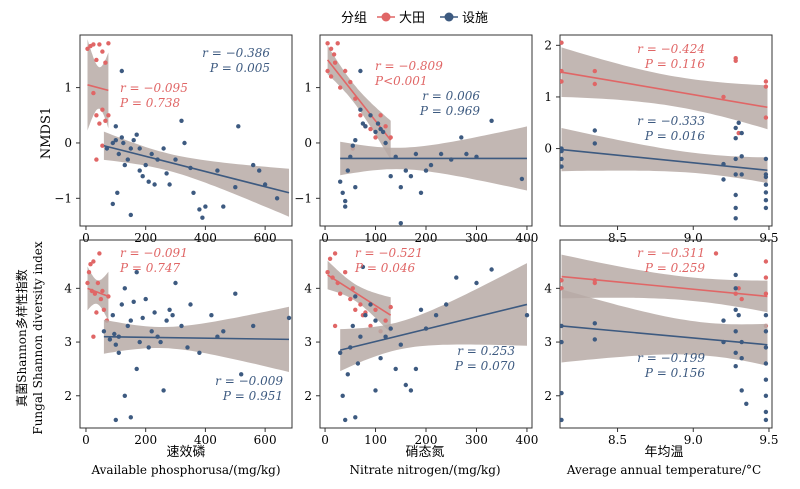  Describe the element at coordinates (409, 66) in the screenshot. I see `stat-label-field: r = −0.809` at that location.